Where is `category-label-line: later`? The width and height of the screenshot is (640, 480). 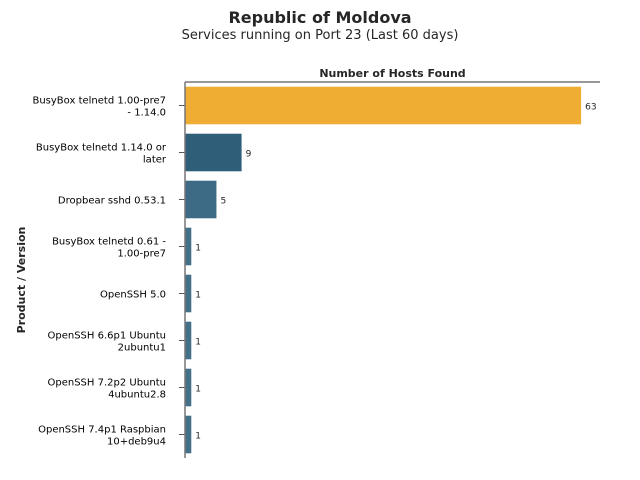
category-label-line: later is located at coordinates (155, 160).